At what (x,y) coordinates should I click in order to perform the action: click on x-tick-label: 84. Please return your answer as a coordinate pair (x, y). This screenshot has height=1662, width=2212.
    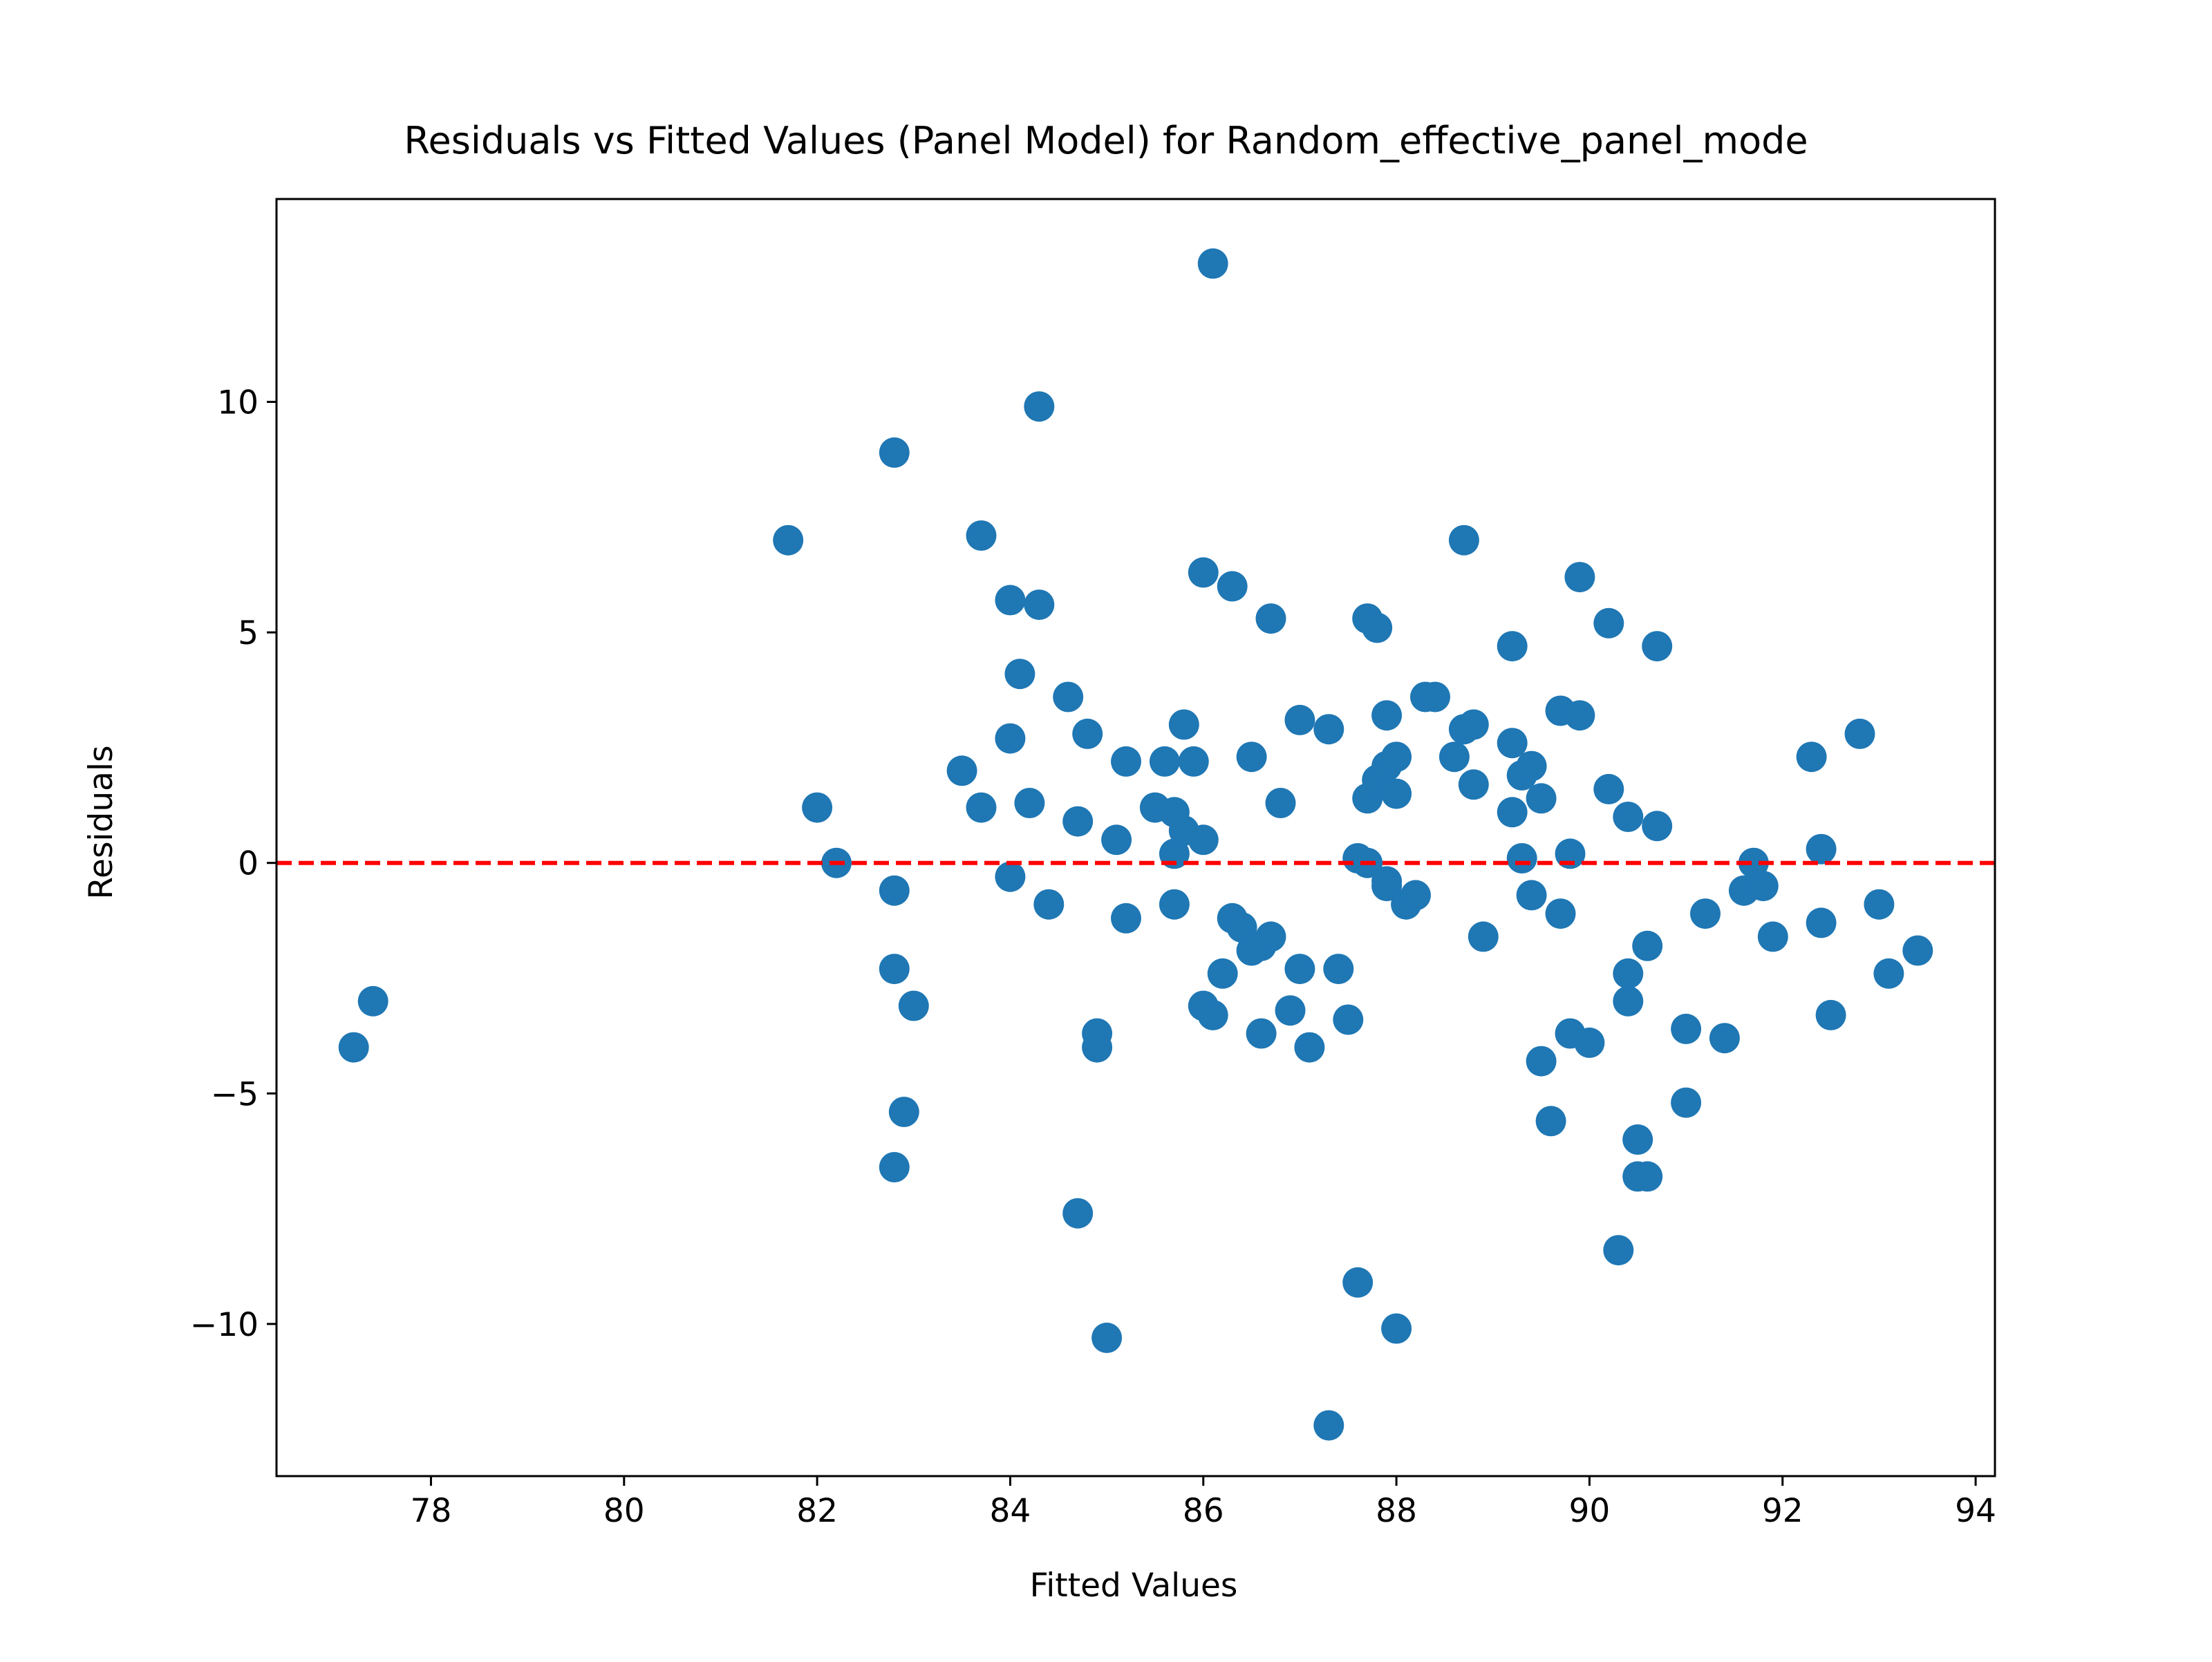
    Looking at the image, I should click on (1011, 1511).